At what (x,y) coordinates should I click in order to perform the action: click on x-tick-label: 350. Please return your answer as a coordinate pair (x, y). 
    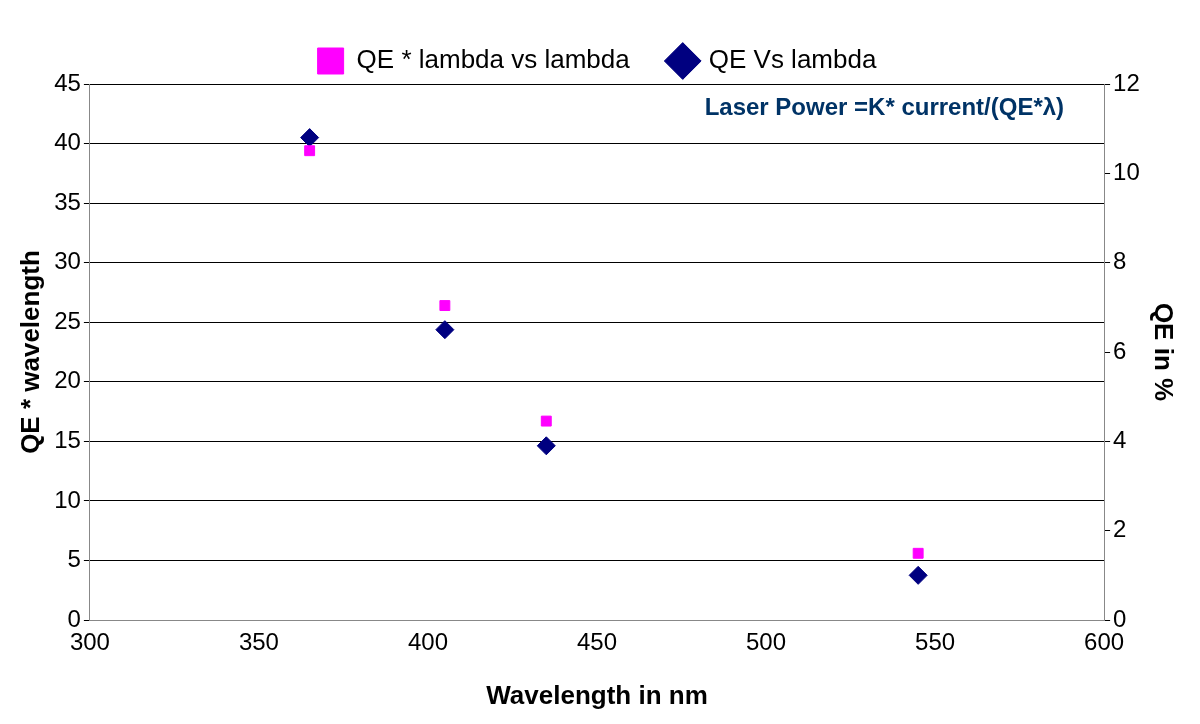
    Looking at the image, I should click on (258, 642).